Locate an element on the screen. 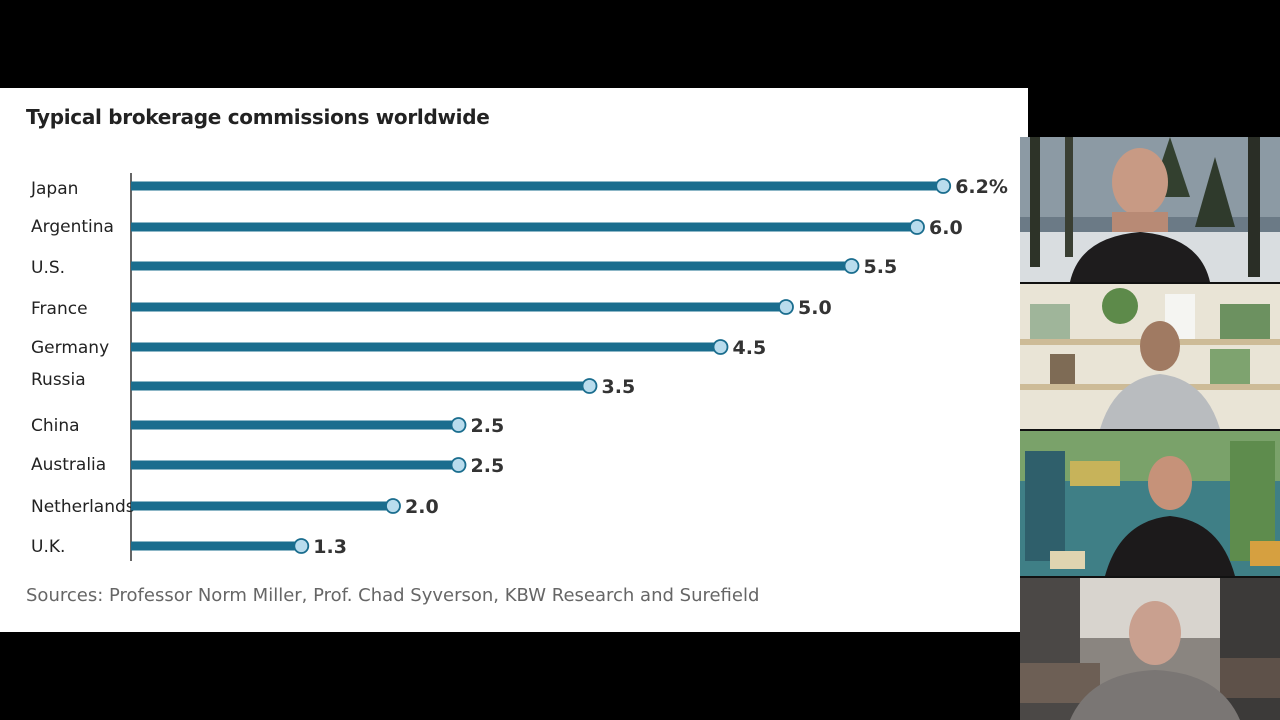 The image size is (1280, 720). category-label: Argentina is located at coordinates (72, 227).